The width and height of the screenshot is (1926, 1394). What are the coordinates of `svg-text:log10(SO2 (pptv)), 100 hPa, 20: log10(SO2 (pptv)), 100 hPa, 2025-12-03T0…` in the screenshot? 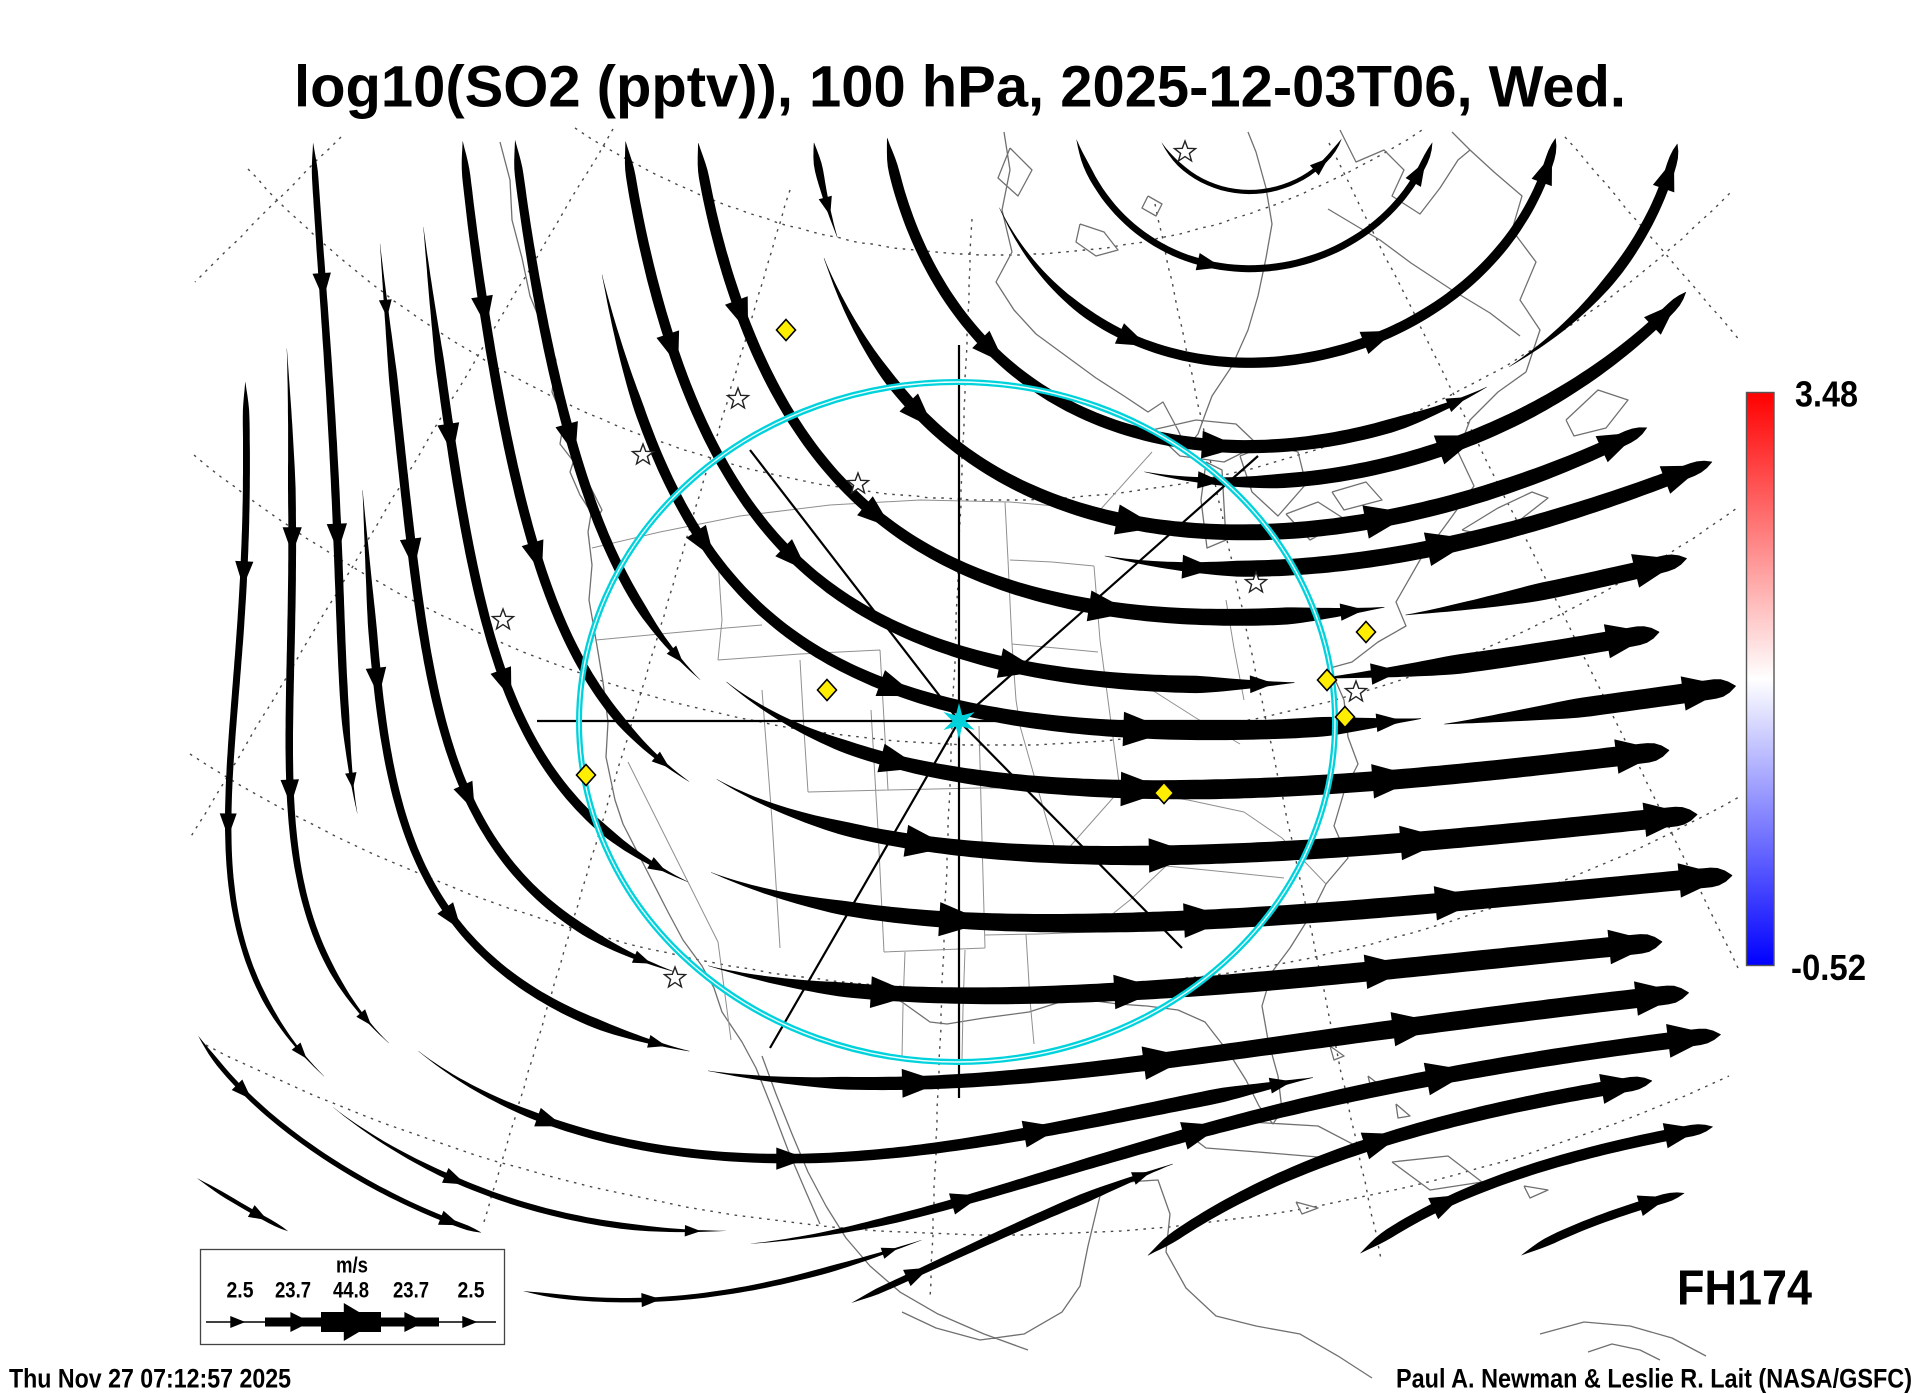 It's located at (960, 86).